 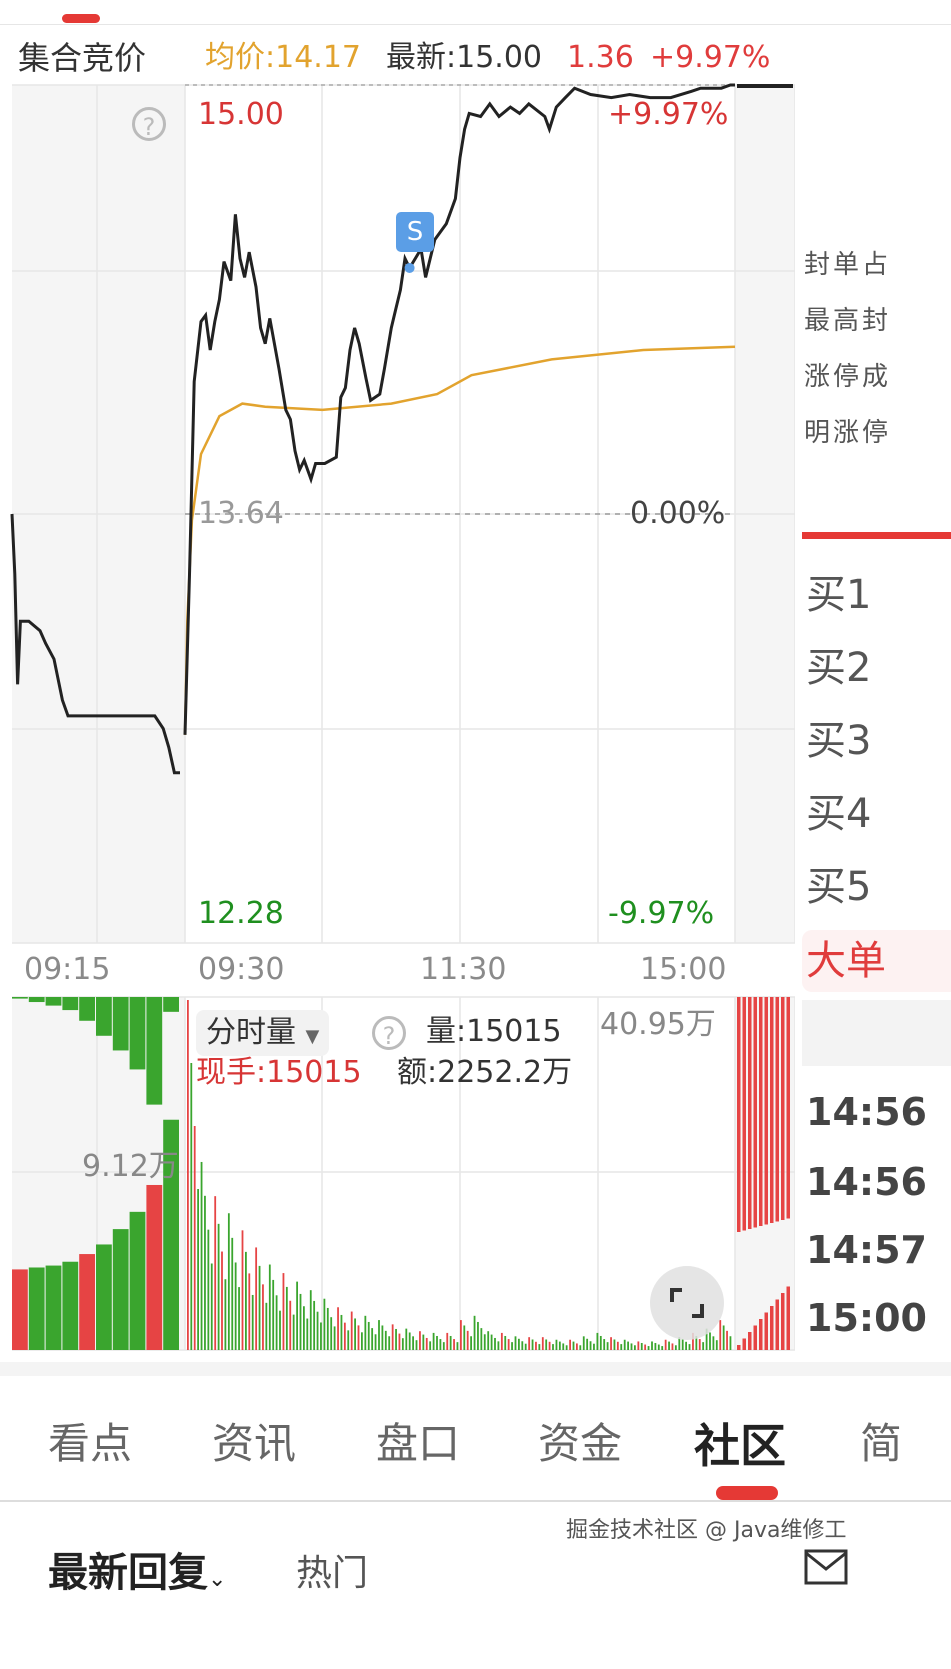 I want to click on trade-time: 14:56, so click(x=866, y=1112).